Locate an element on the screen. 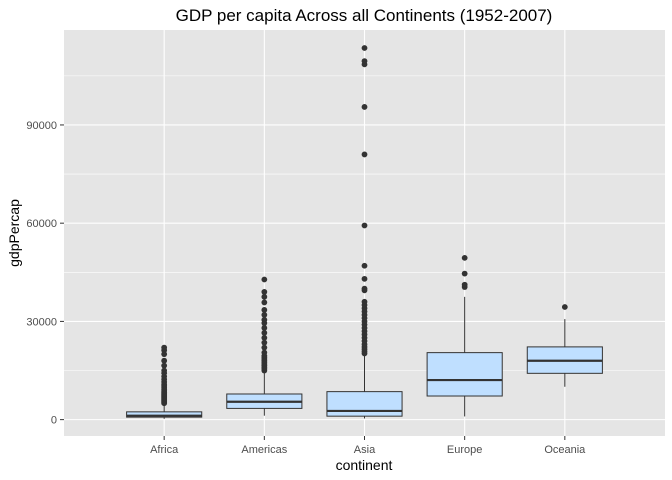  box-asia is located at coordinates (364, 232).